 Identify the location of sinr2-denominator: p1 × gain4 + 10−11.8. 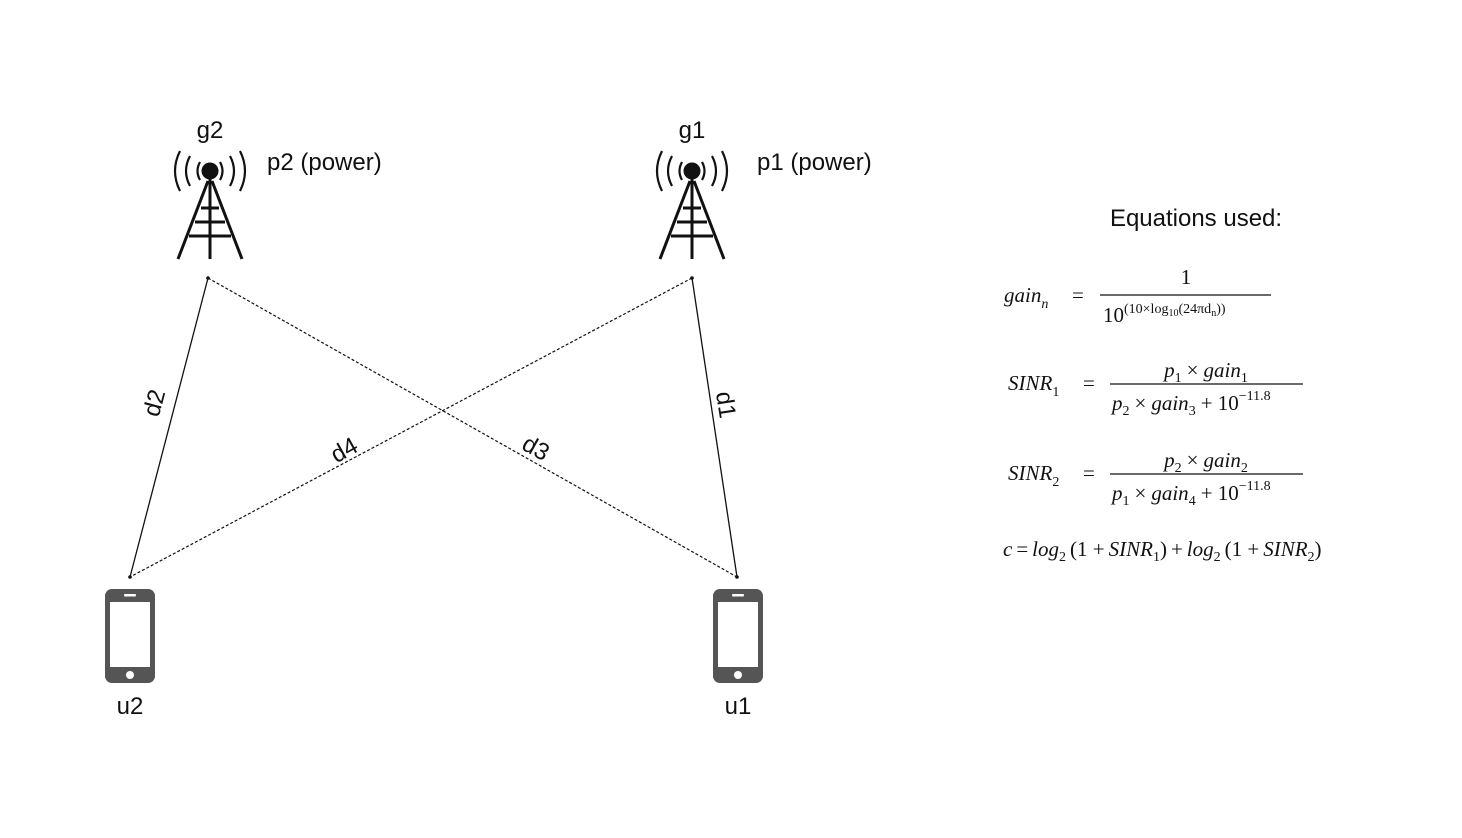
(1190, 494).